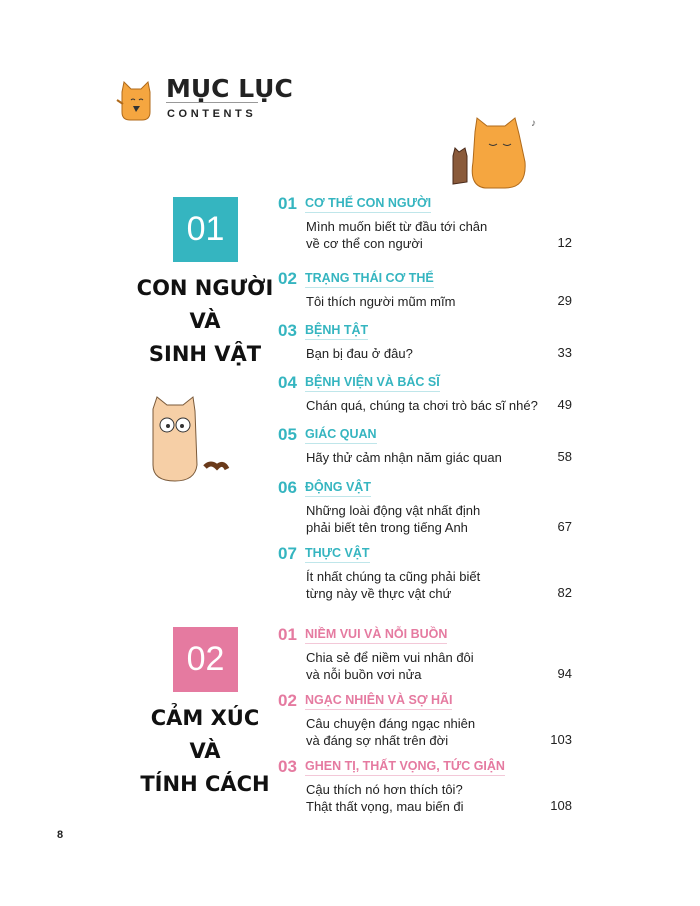 This screenshot has height=906, width=700. What do you see at coordinates (564, 456) in the screenshot?
I see `entry-page: 58` at bounding box center [564, 456].